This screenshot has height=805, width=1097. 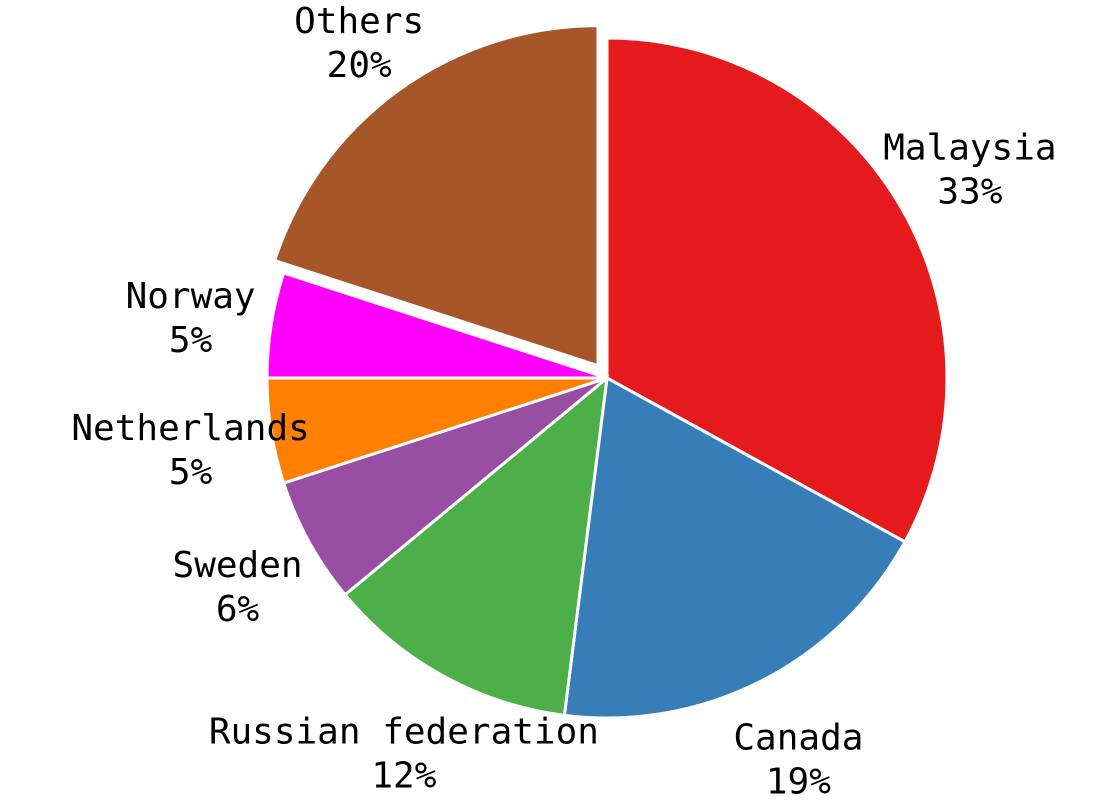 What do you see at coordinates (238, 587) in the screenshot?
I see `slice-label: Sweden 6%` at bounding box center [238, 587].